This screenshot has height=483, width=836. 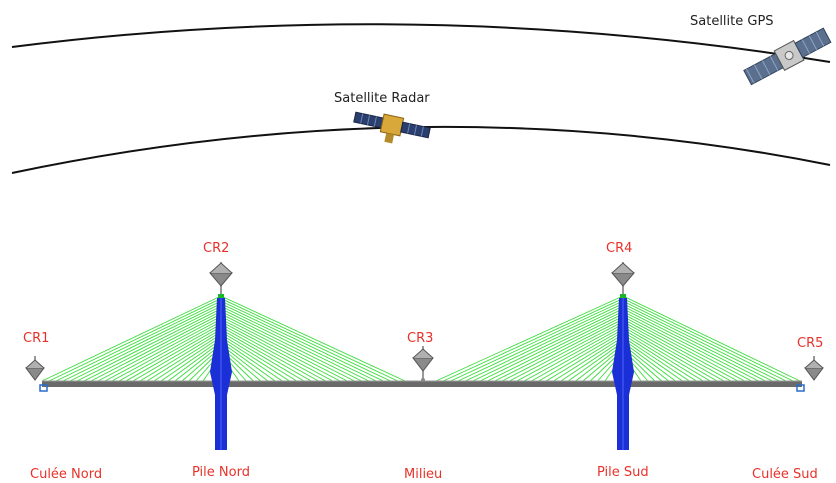 What do you see at coordinates (421, 43) in the screenshot?
I see `gps-orbit` at bounding box center [421, 43].